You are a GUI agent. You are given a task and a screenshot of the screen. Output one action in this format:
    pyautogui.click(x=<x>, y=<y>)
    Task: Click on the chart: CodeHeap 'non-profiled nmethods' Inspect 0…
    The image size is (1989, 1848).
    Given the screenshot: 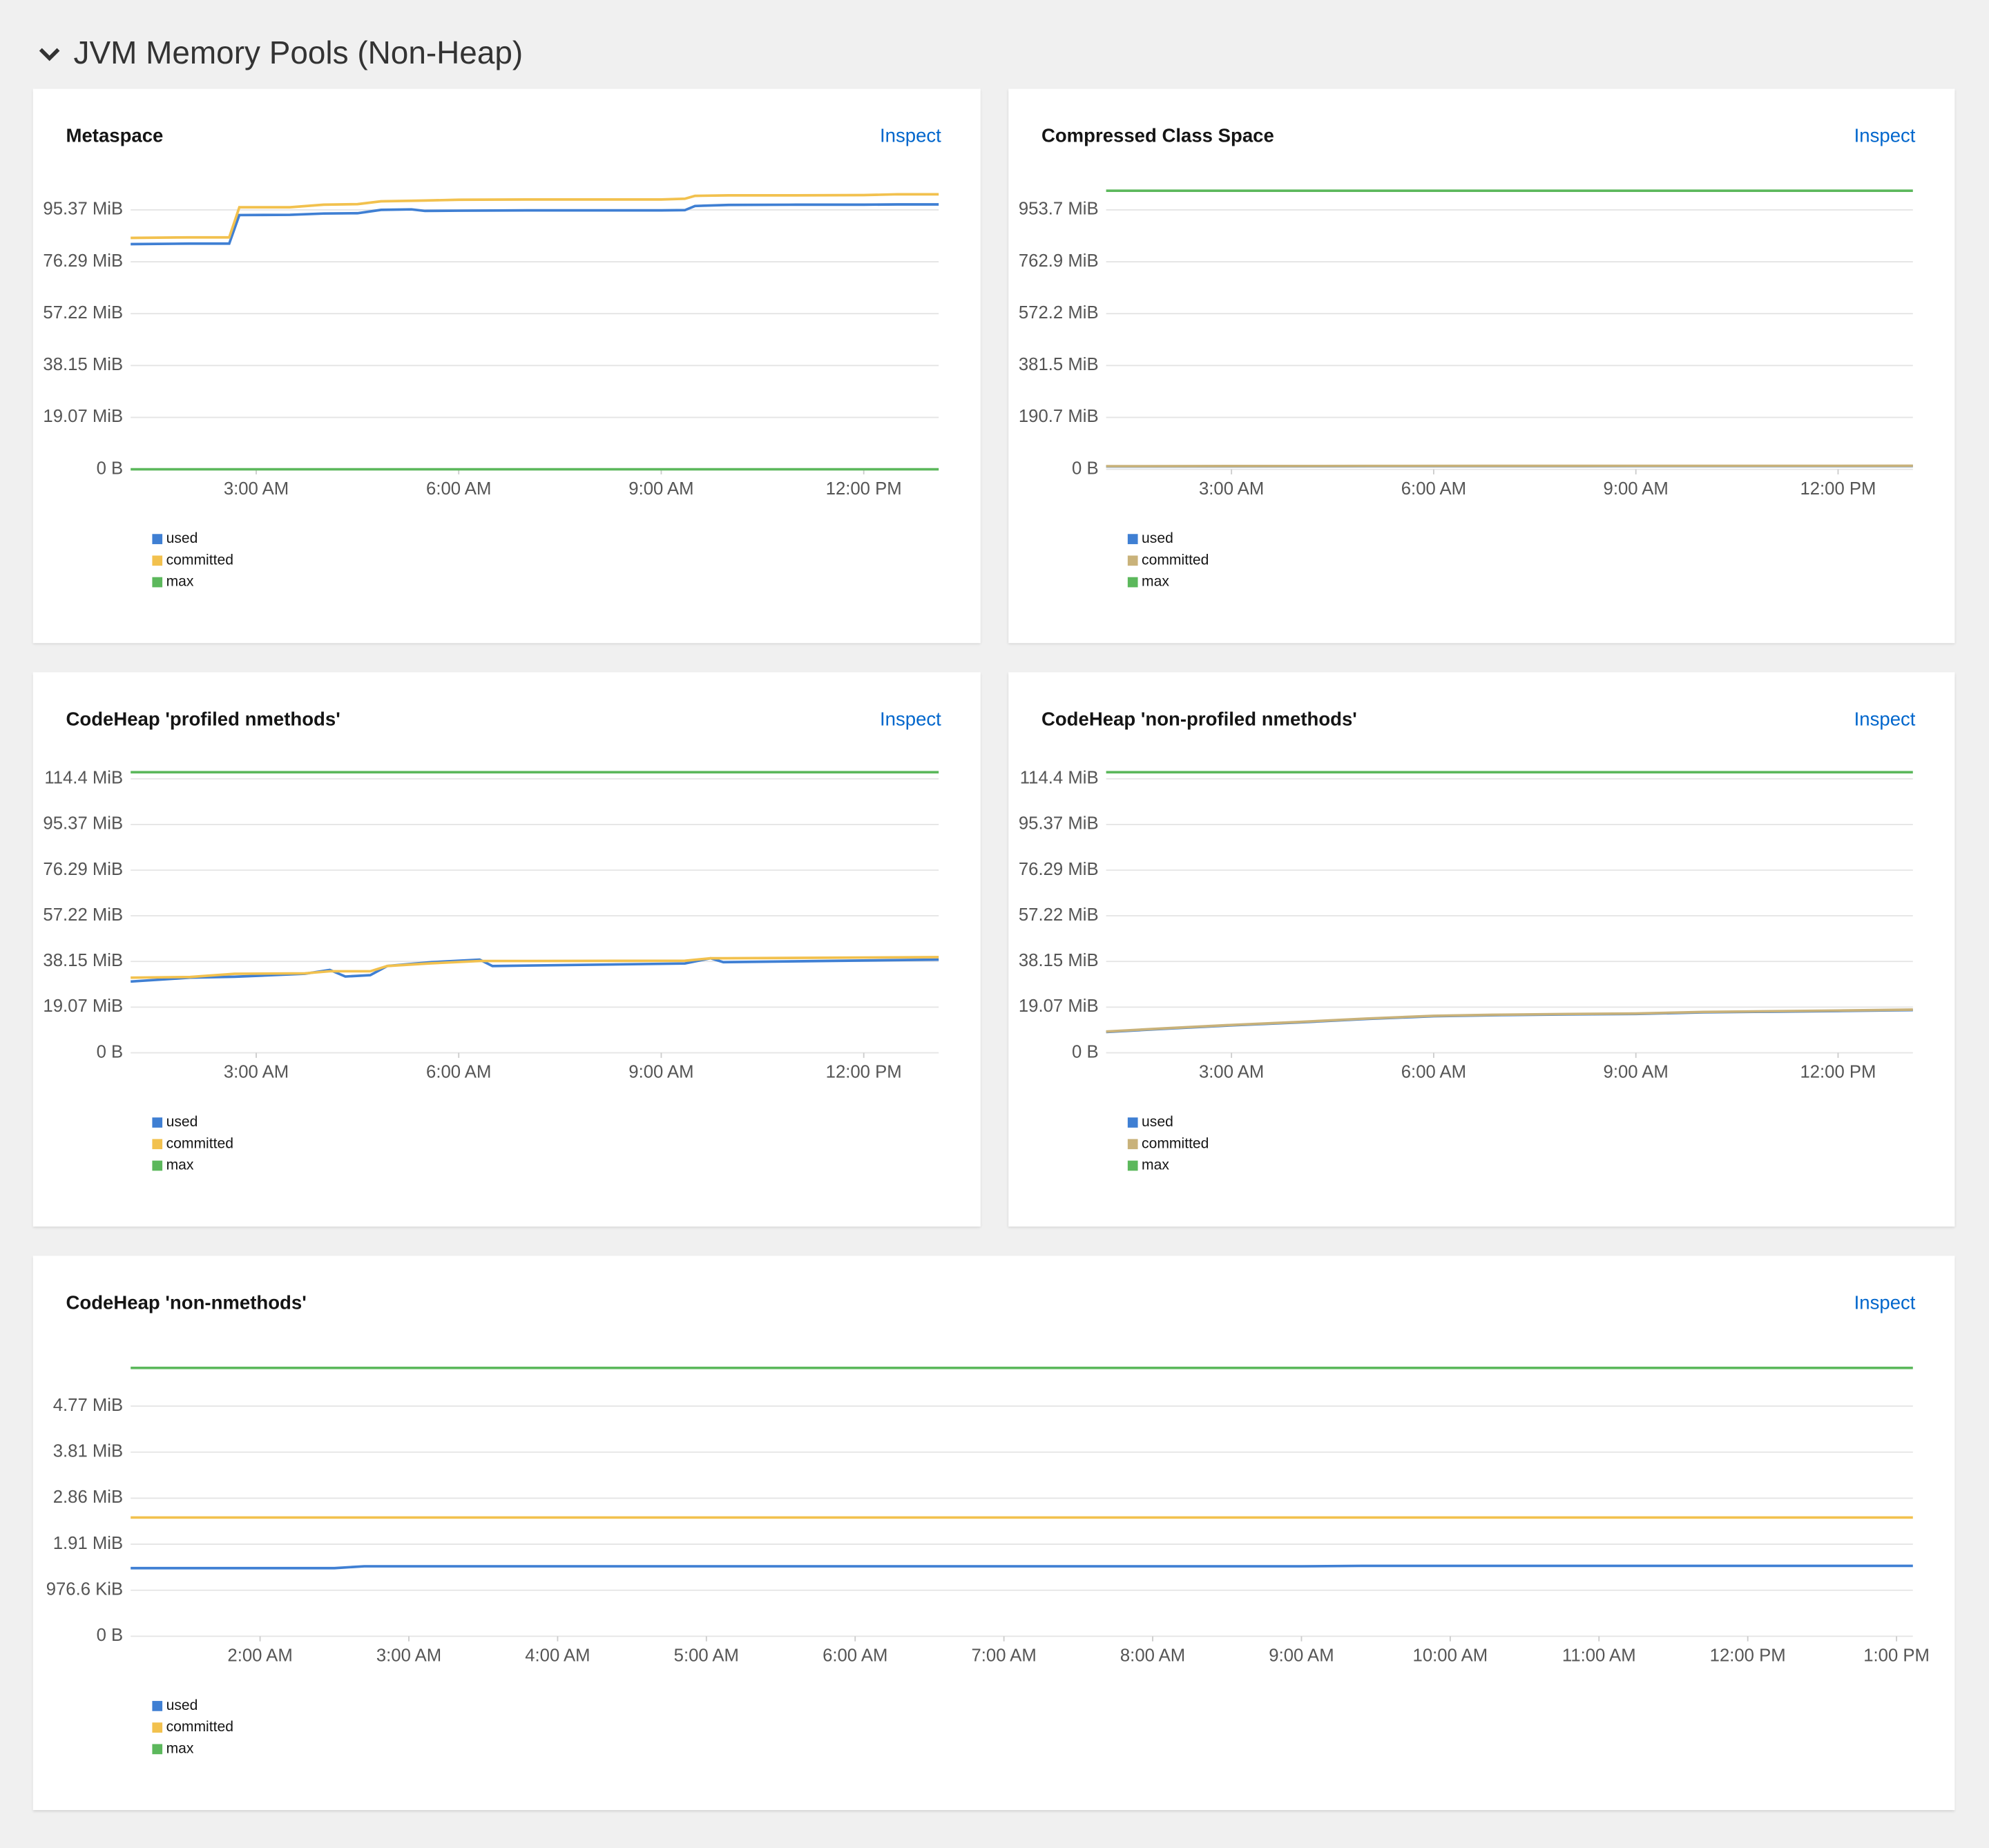 What is the action you would take?
    pyautogui.click(x=1468, y=941)
    